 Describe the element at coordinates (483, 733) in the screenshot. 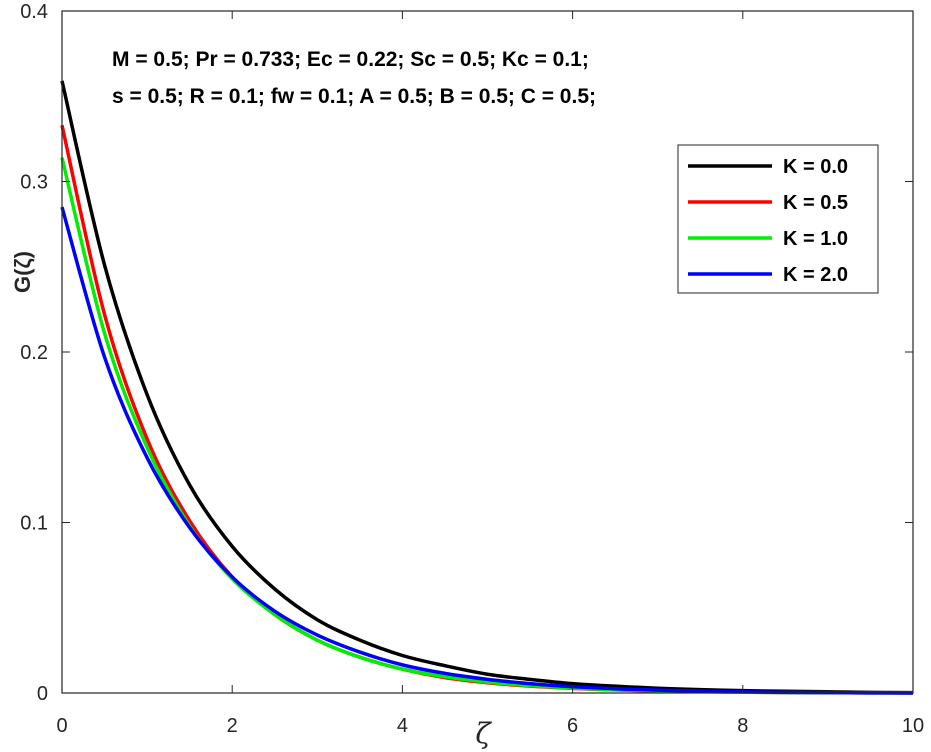

I see `x-axis-label: ζ` at that location.